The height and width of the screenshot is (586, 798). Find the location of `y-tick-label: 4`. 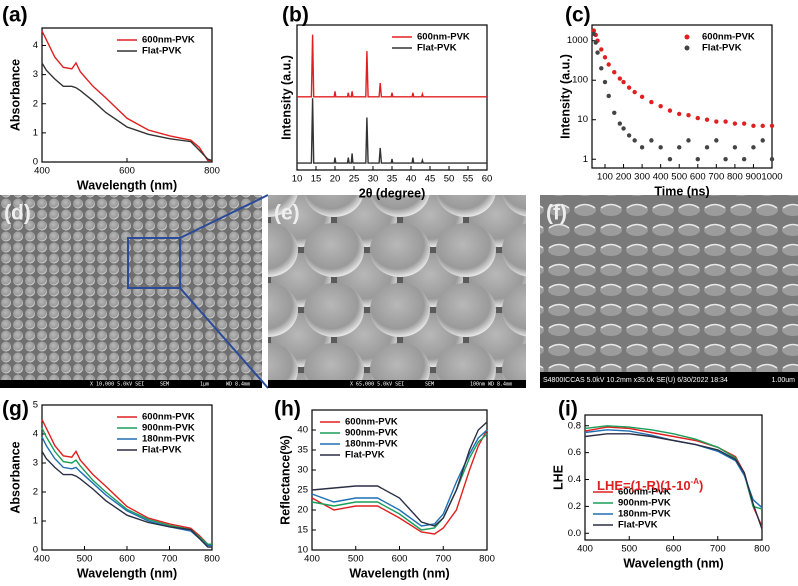

y-tick-label: 4 is located at coordinates (35, 434).